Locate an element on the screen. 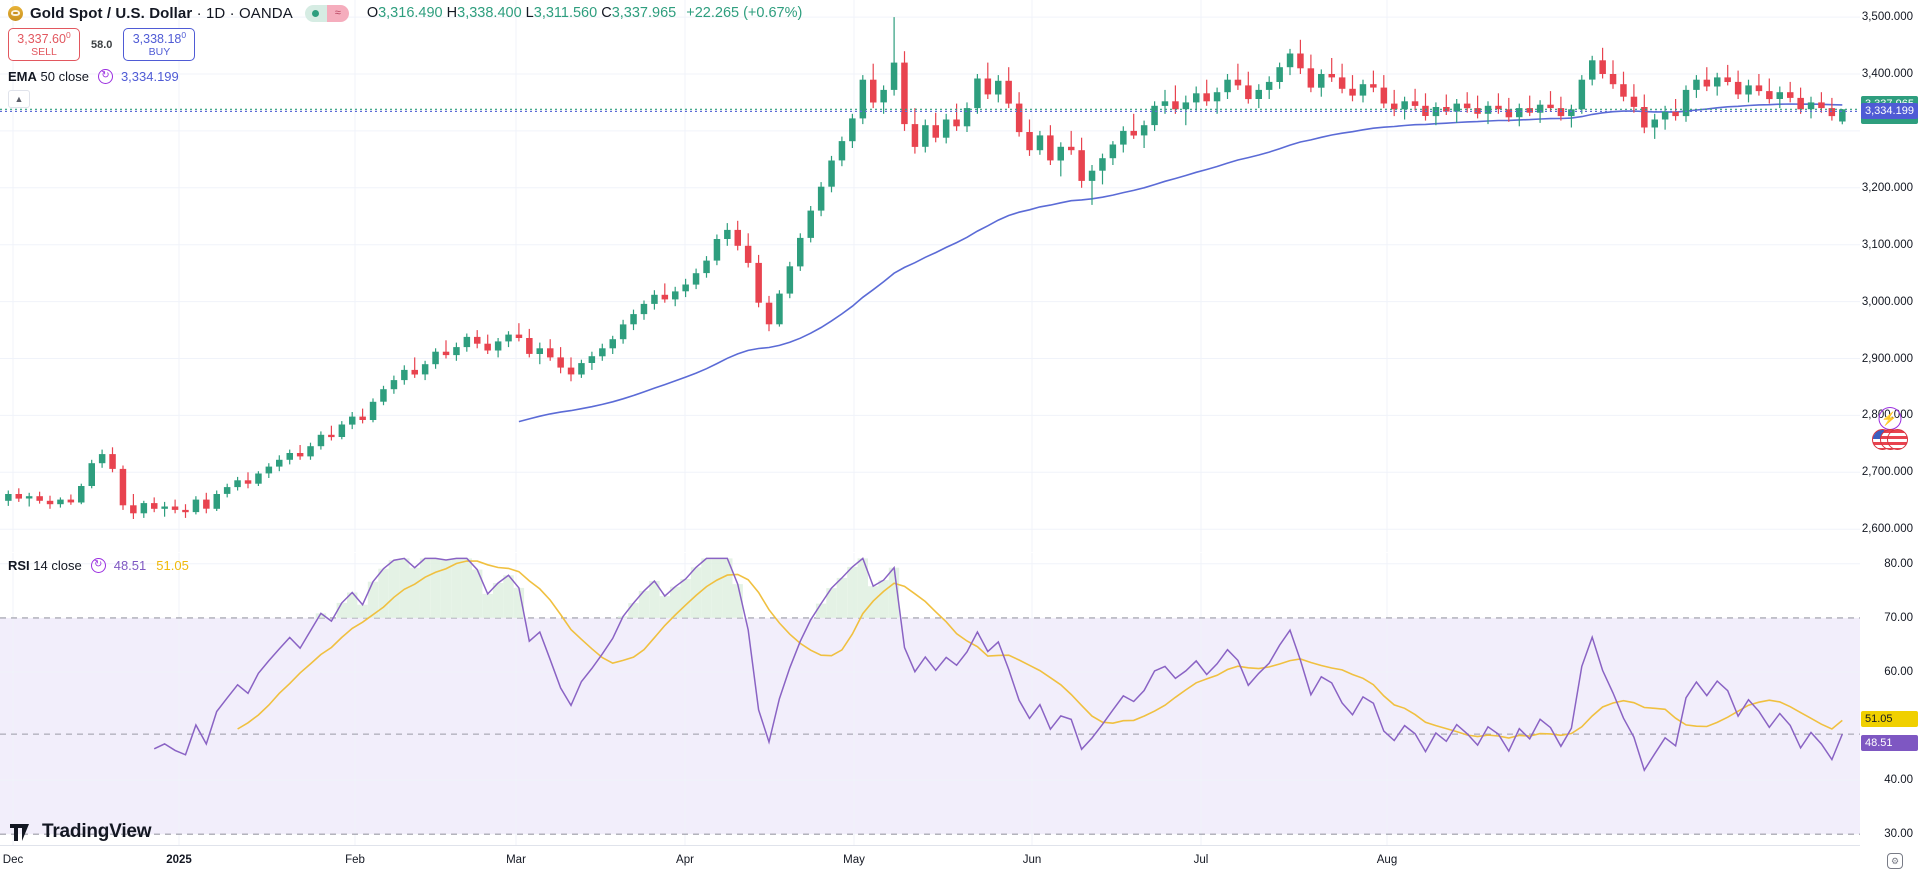 The width and height of the screenshot is (1919, 874). time-axis-tick: Jun is located at coordinates (1032, 860).